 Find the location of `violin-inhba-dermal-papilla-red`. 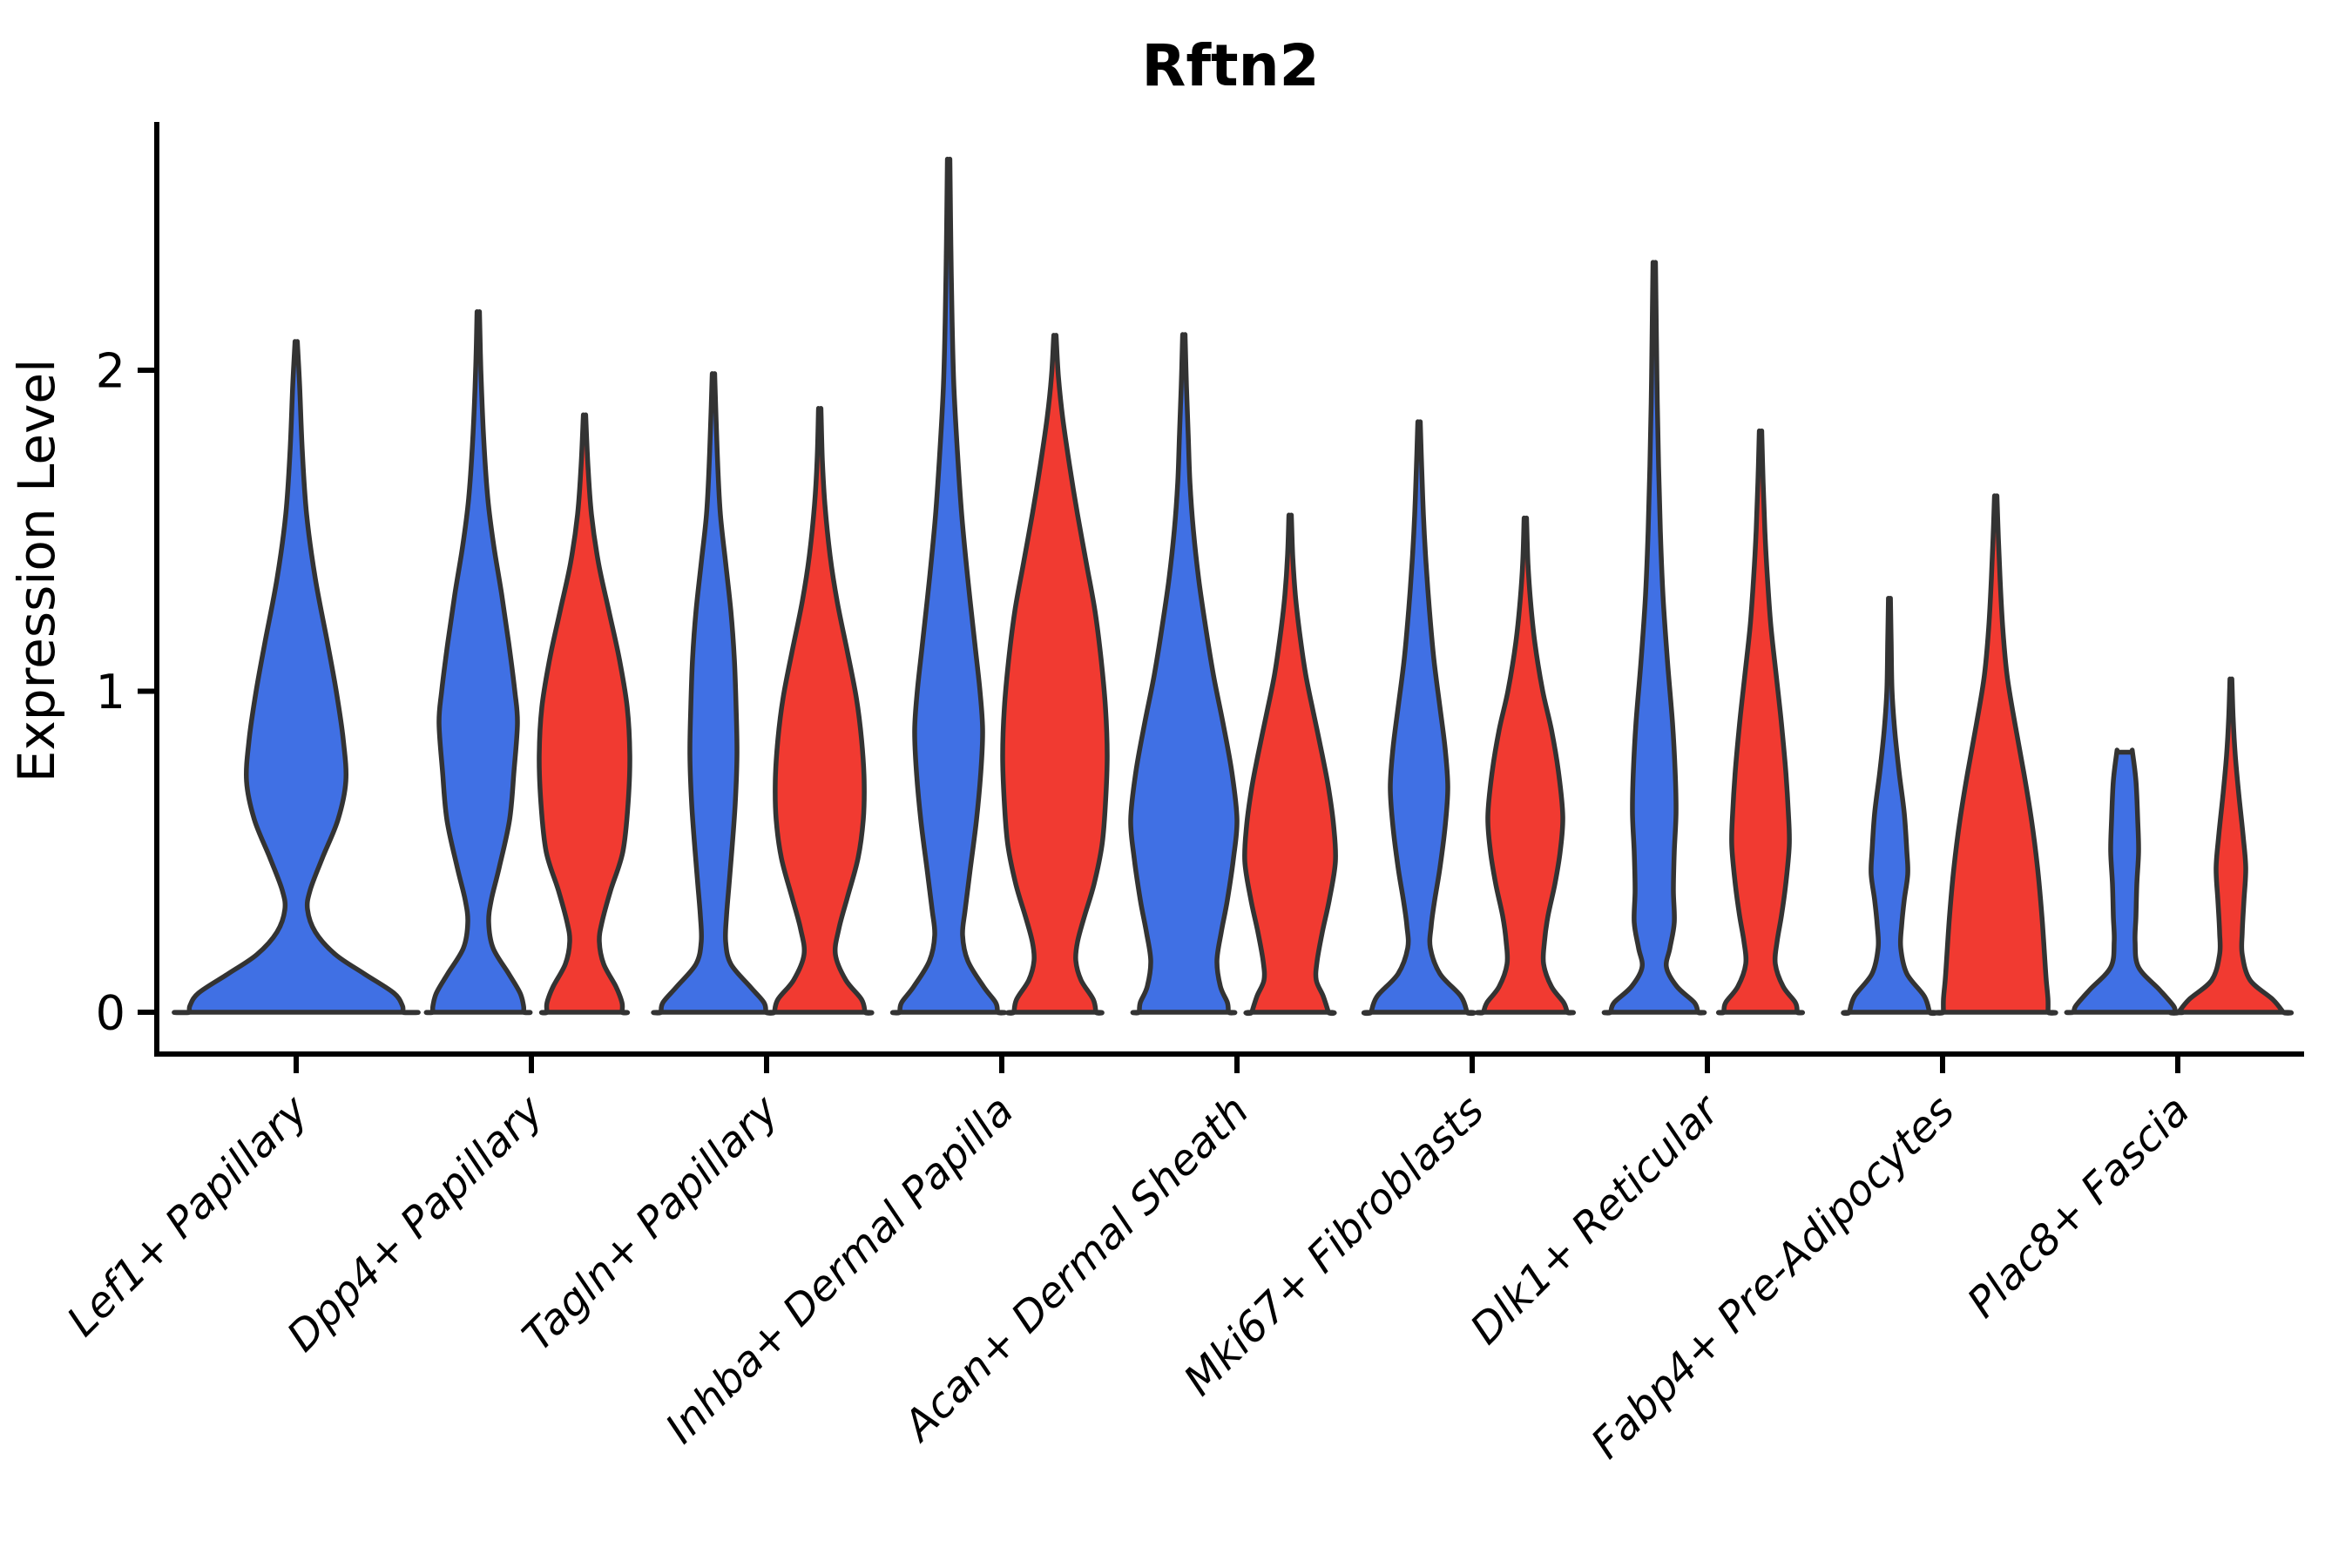

violin-inhba-dermal-papilla-red is located at coordinates (1055, 674).